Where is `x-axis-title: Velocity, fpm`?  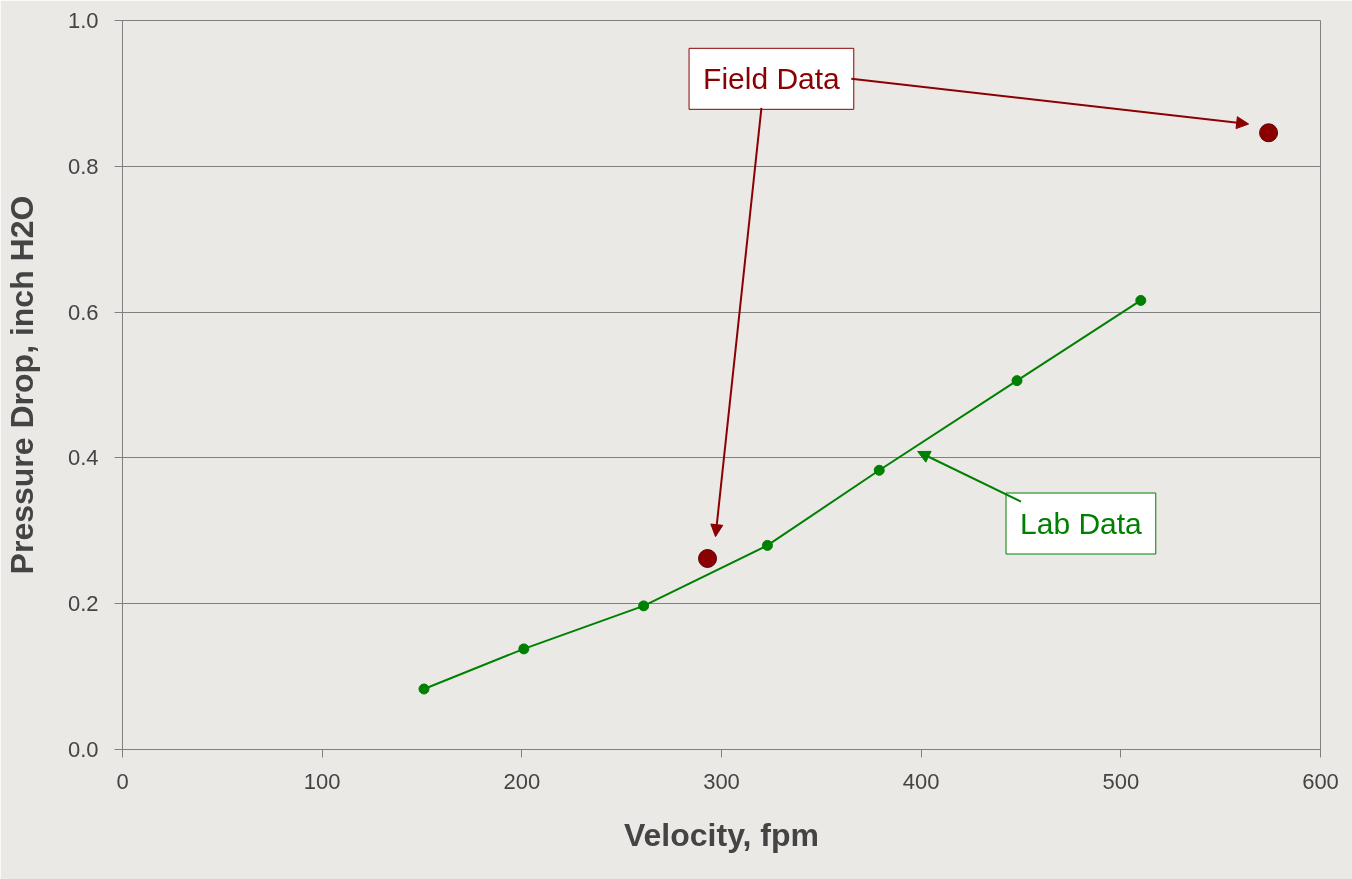 x-axis-title: Velocity, fpm is located at coordinates (721, 834).